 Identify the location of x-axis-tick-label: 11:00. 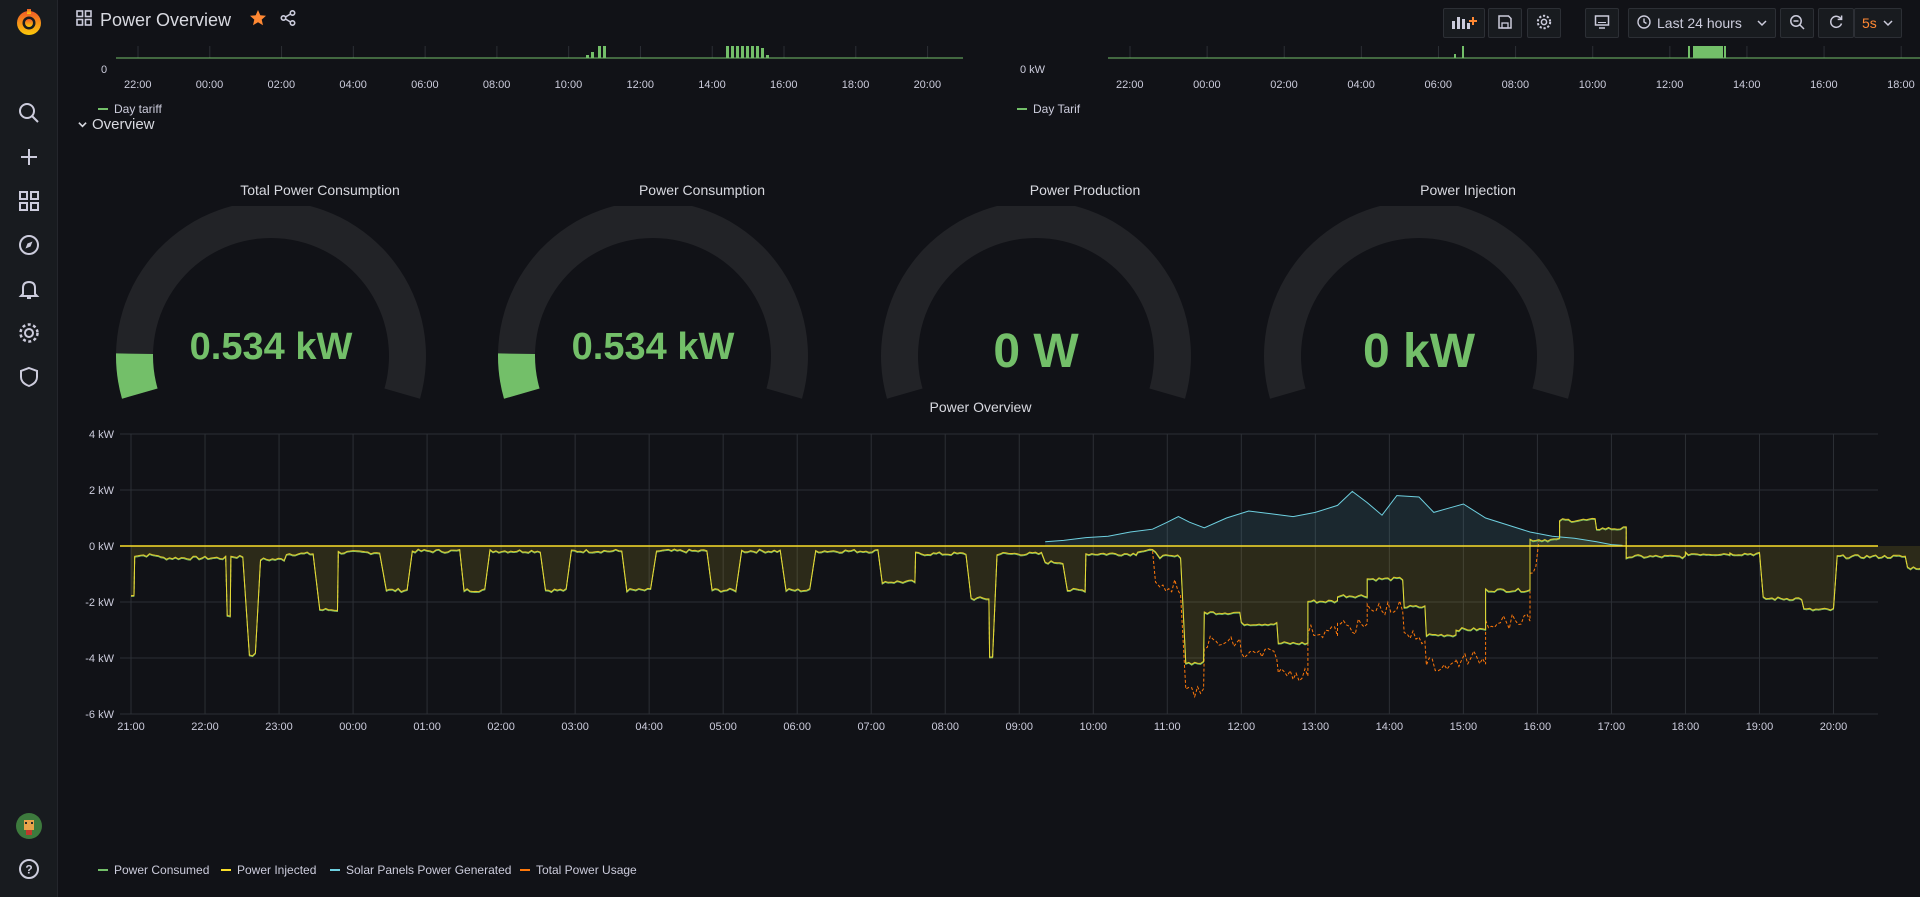
(1167, 727).